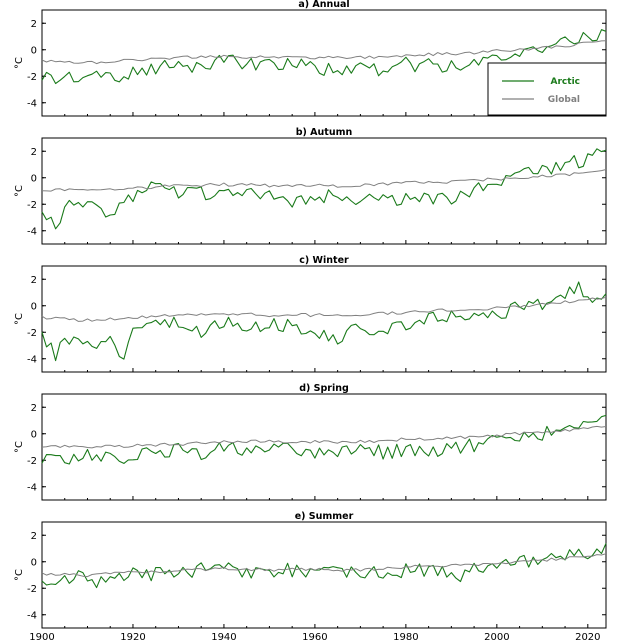 The height and width of the screenshot is (640, 620). Describe the element at coordinates (314, 636) in the screenshot. I see `x-tick-label: 1960` at that location.